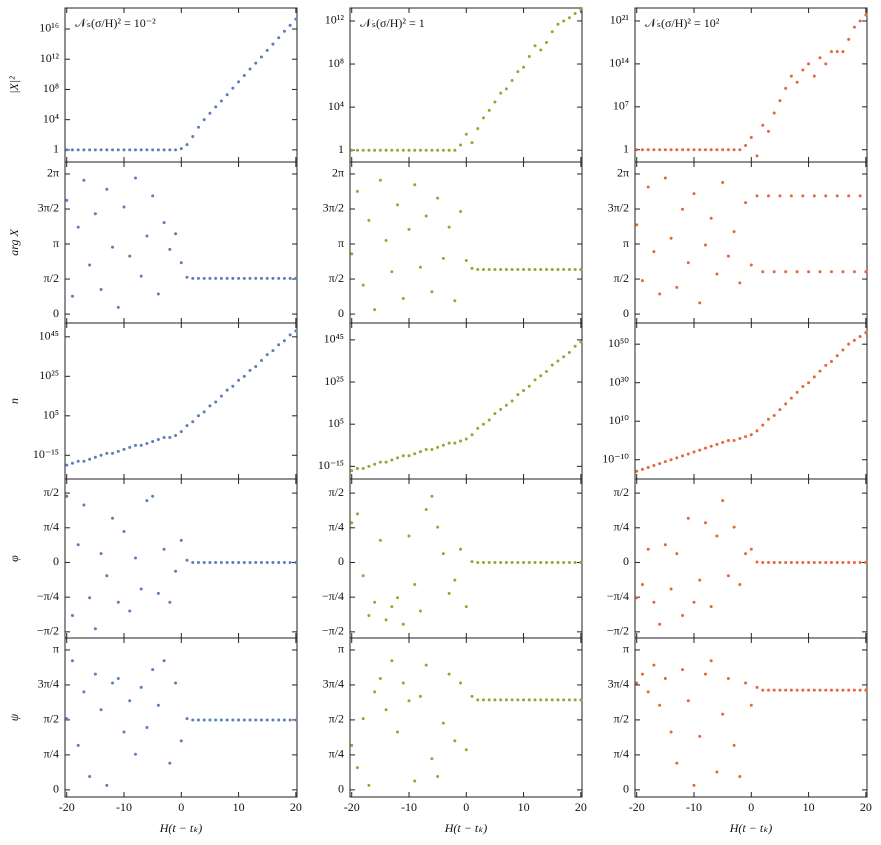  I want to click on y-tick-label: π, so click(626, 243).